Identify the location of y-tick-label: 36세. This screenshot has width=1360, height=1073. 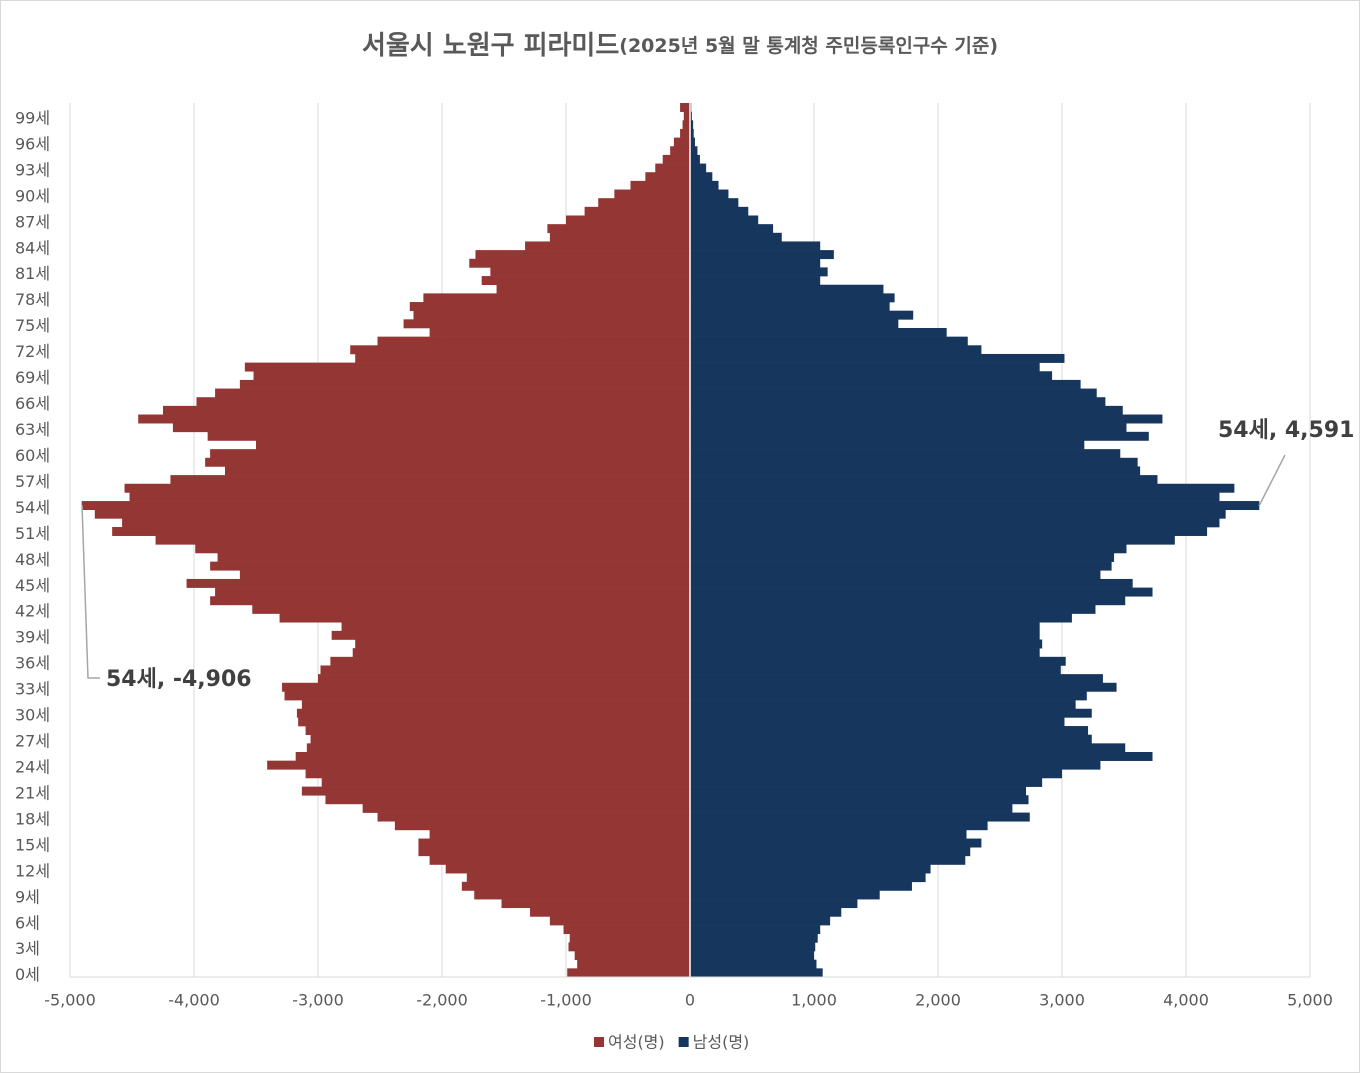
(32, 663).